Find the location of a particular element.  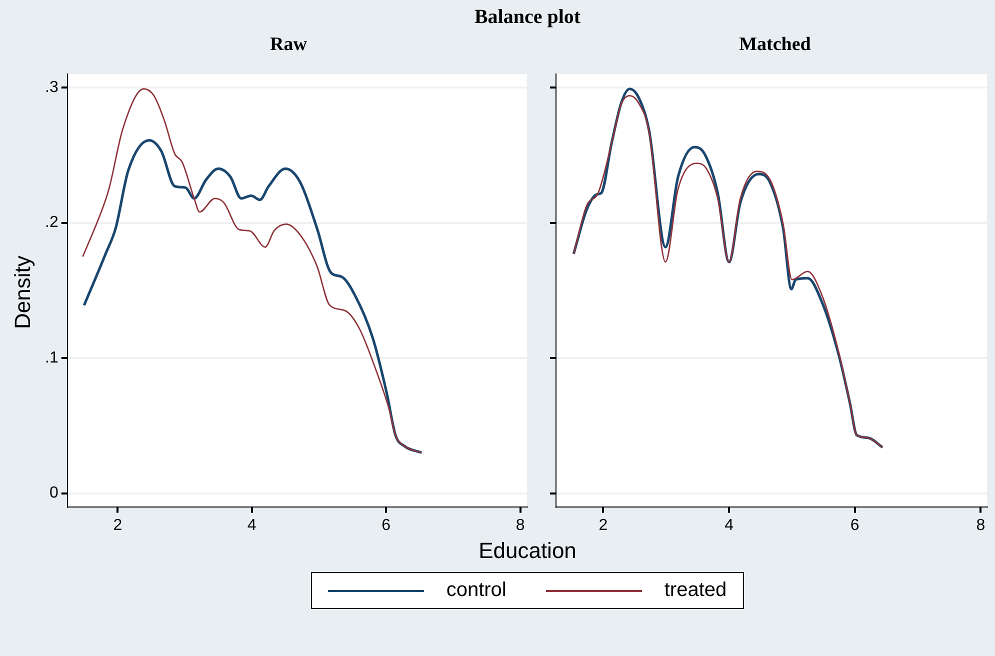

y-tick-label: .2 is located at coordinates (51, 223).